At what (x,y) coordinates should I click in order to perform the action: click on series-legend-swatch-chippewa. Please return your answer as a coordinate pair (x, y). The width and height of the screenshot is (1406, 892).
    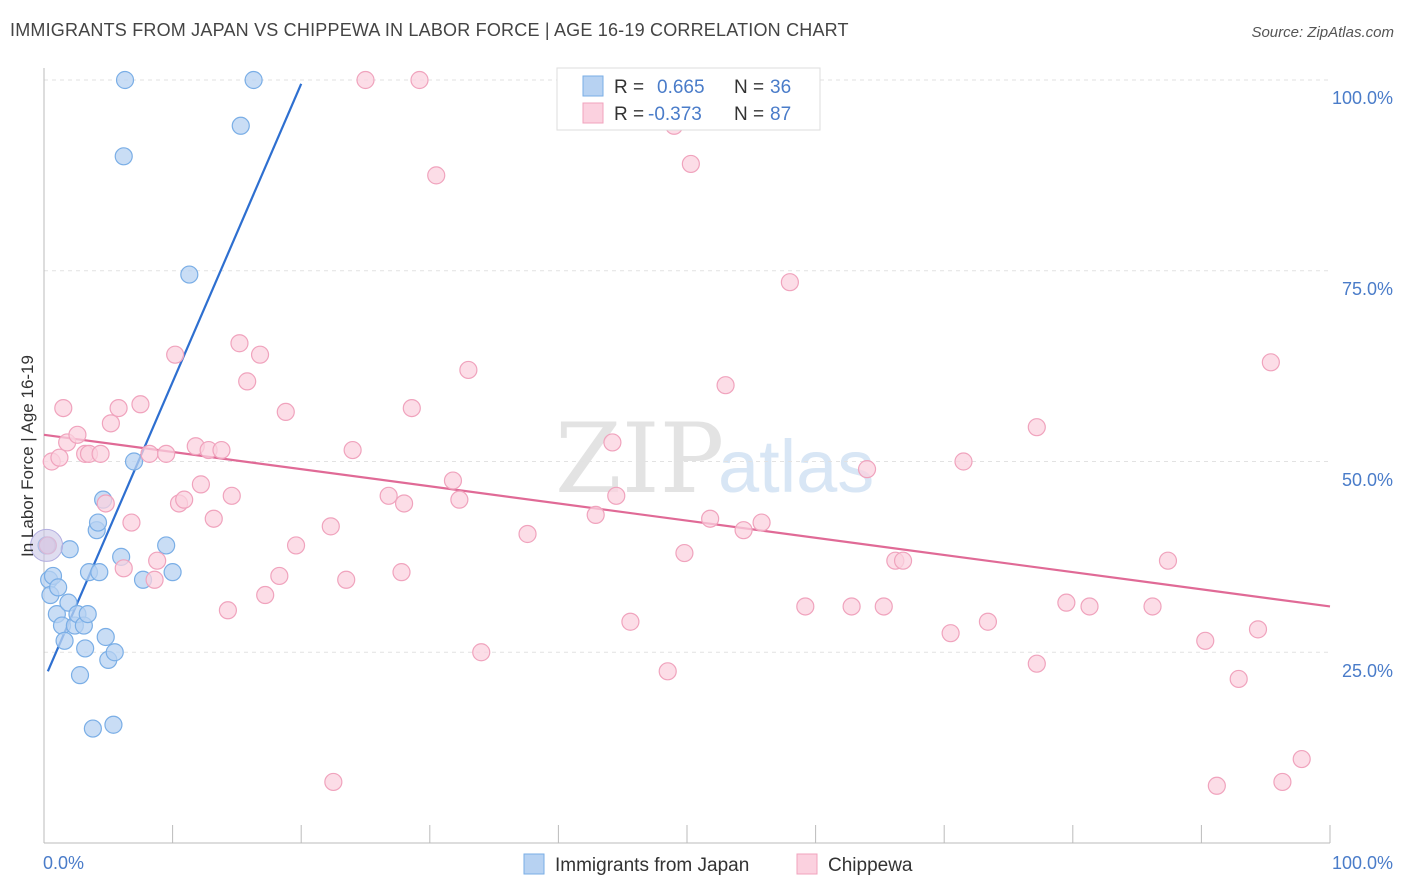
    Looking at the image, I should click on (807, 864).